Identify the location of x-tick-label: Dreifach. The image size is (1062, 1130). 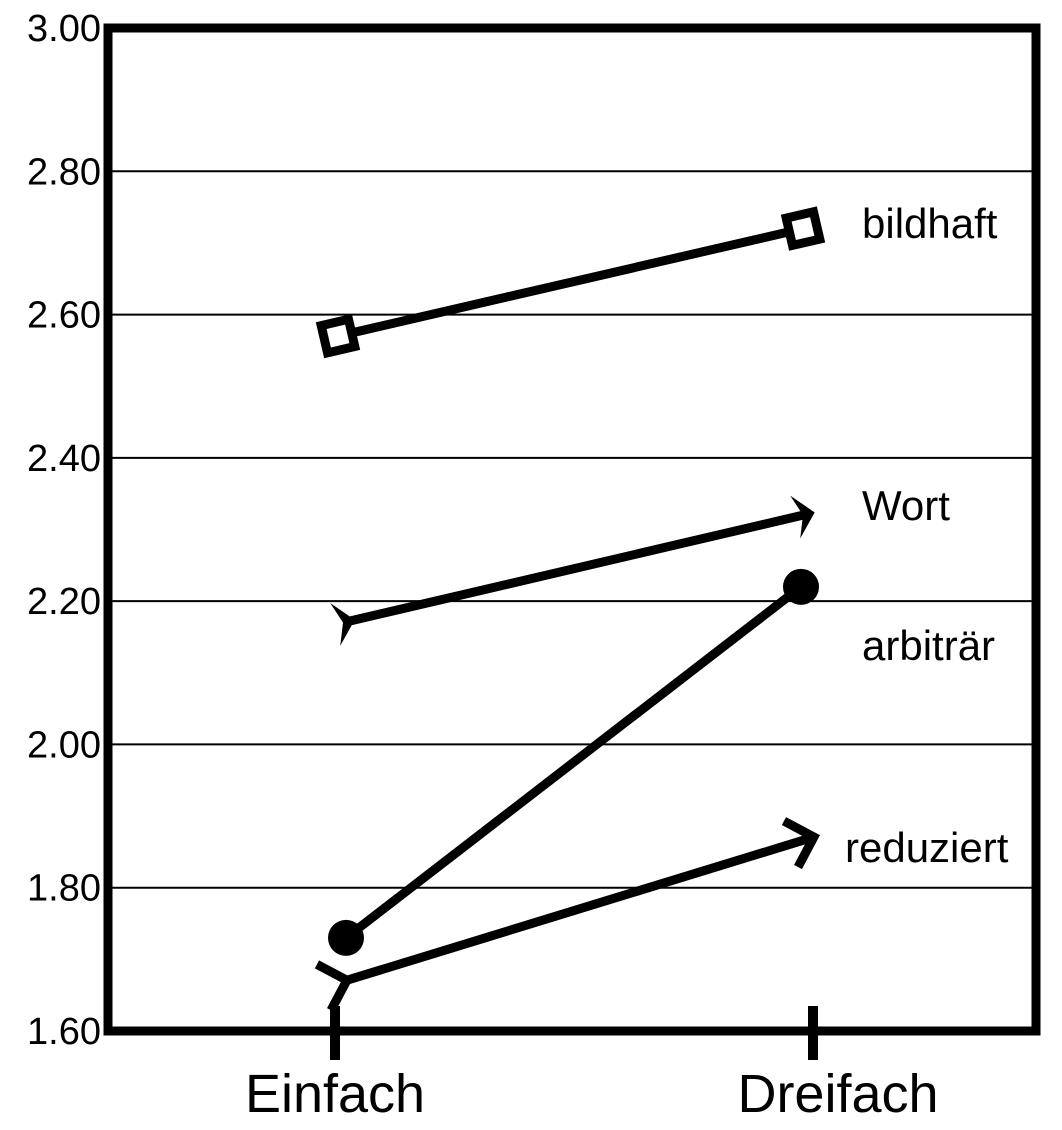
(837, 1094).